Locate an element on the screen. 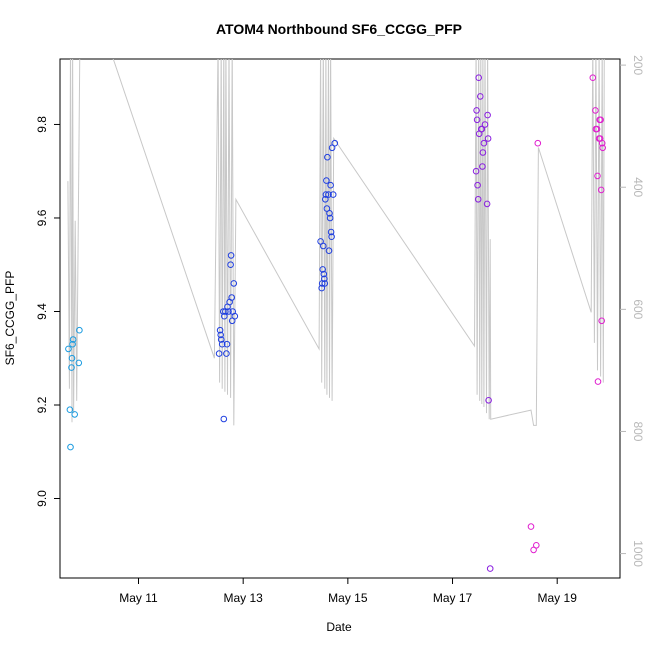  x-tick-label: May 15 is located at coordinates (348, 598).